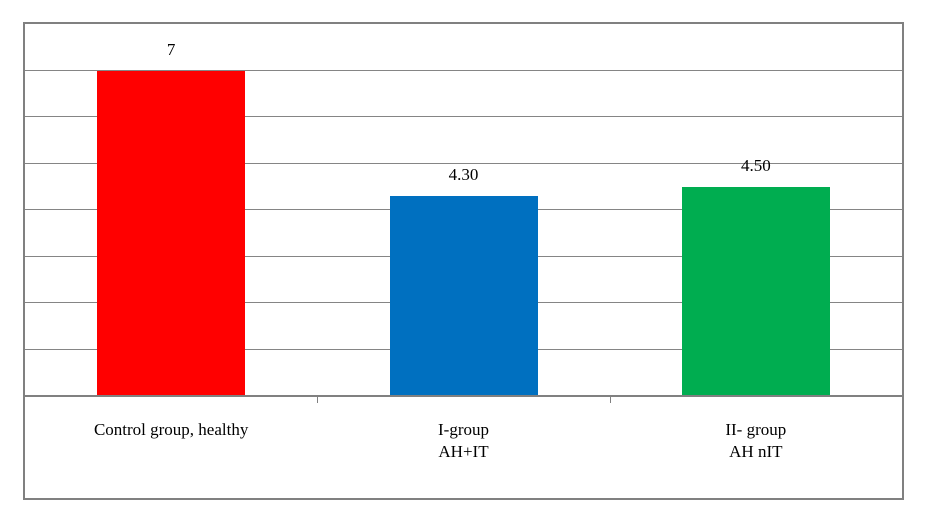 This screenshot has width=930, height=518. I want to click on value-label: 4.50, so click(755, 165).